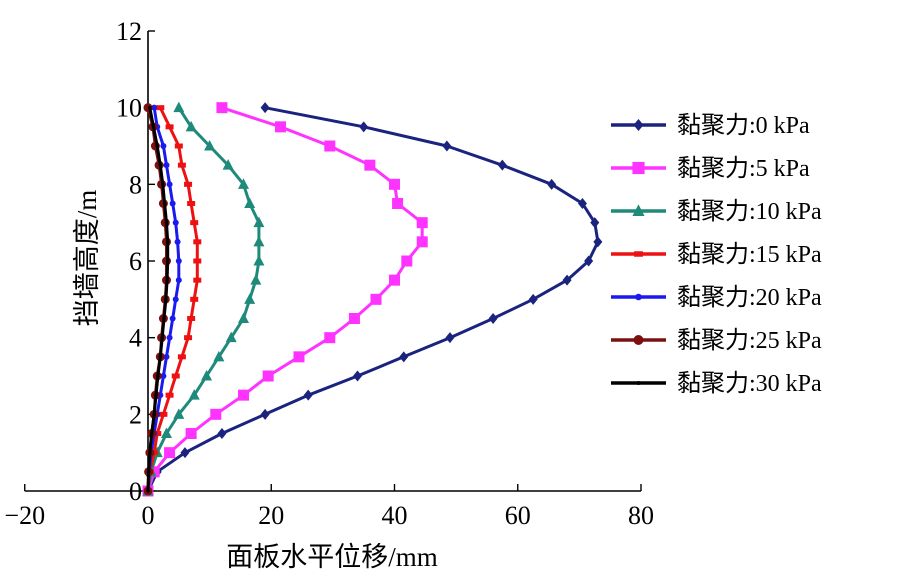  Describe the element at coordinates (749, 383) in the screenshot. I see `legend-label: 黏聚力:30 kPa` at that location.